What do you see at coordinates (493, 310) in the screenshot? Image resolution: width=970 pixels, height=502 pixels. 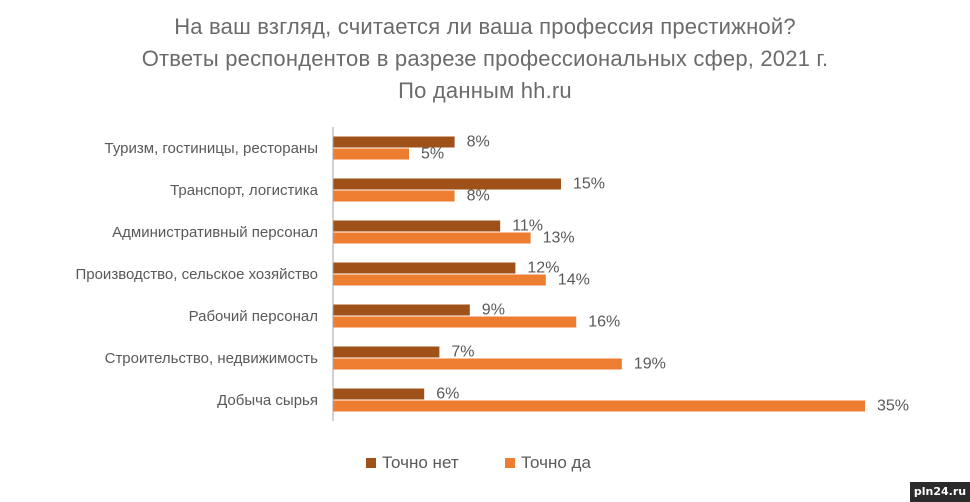 I see `data-label-no: 9%` at bounding box center [493, 310].